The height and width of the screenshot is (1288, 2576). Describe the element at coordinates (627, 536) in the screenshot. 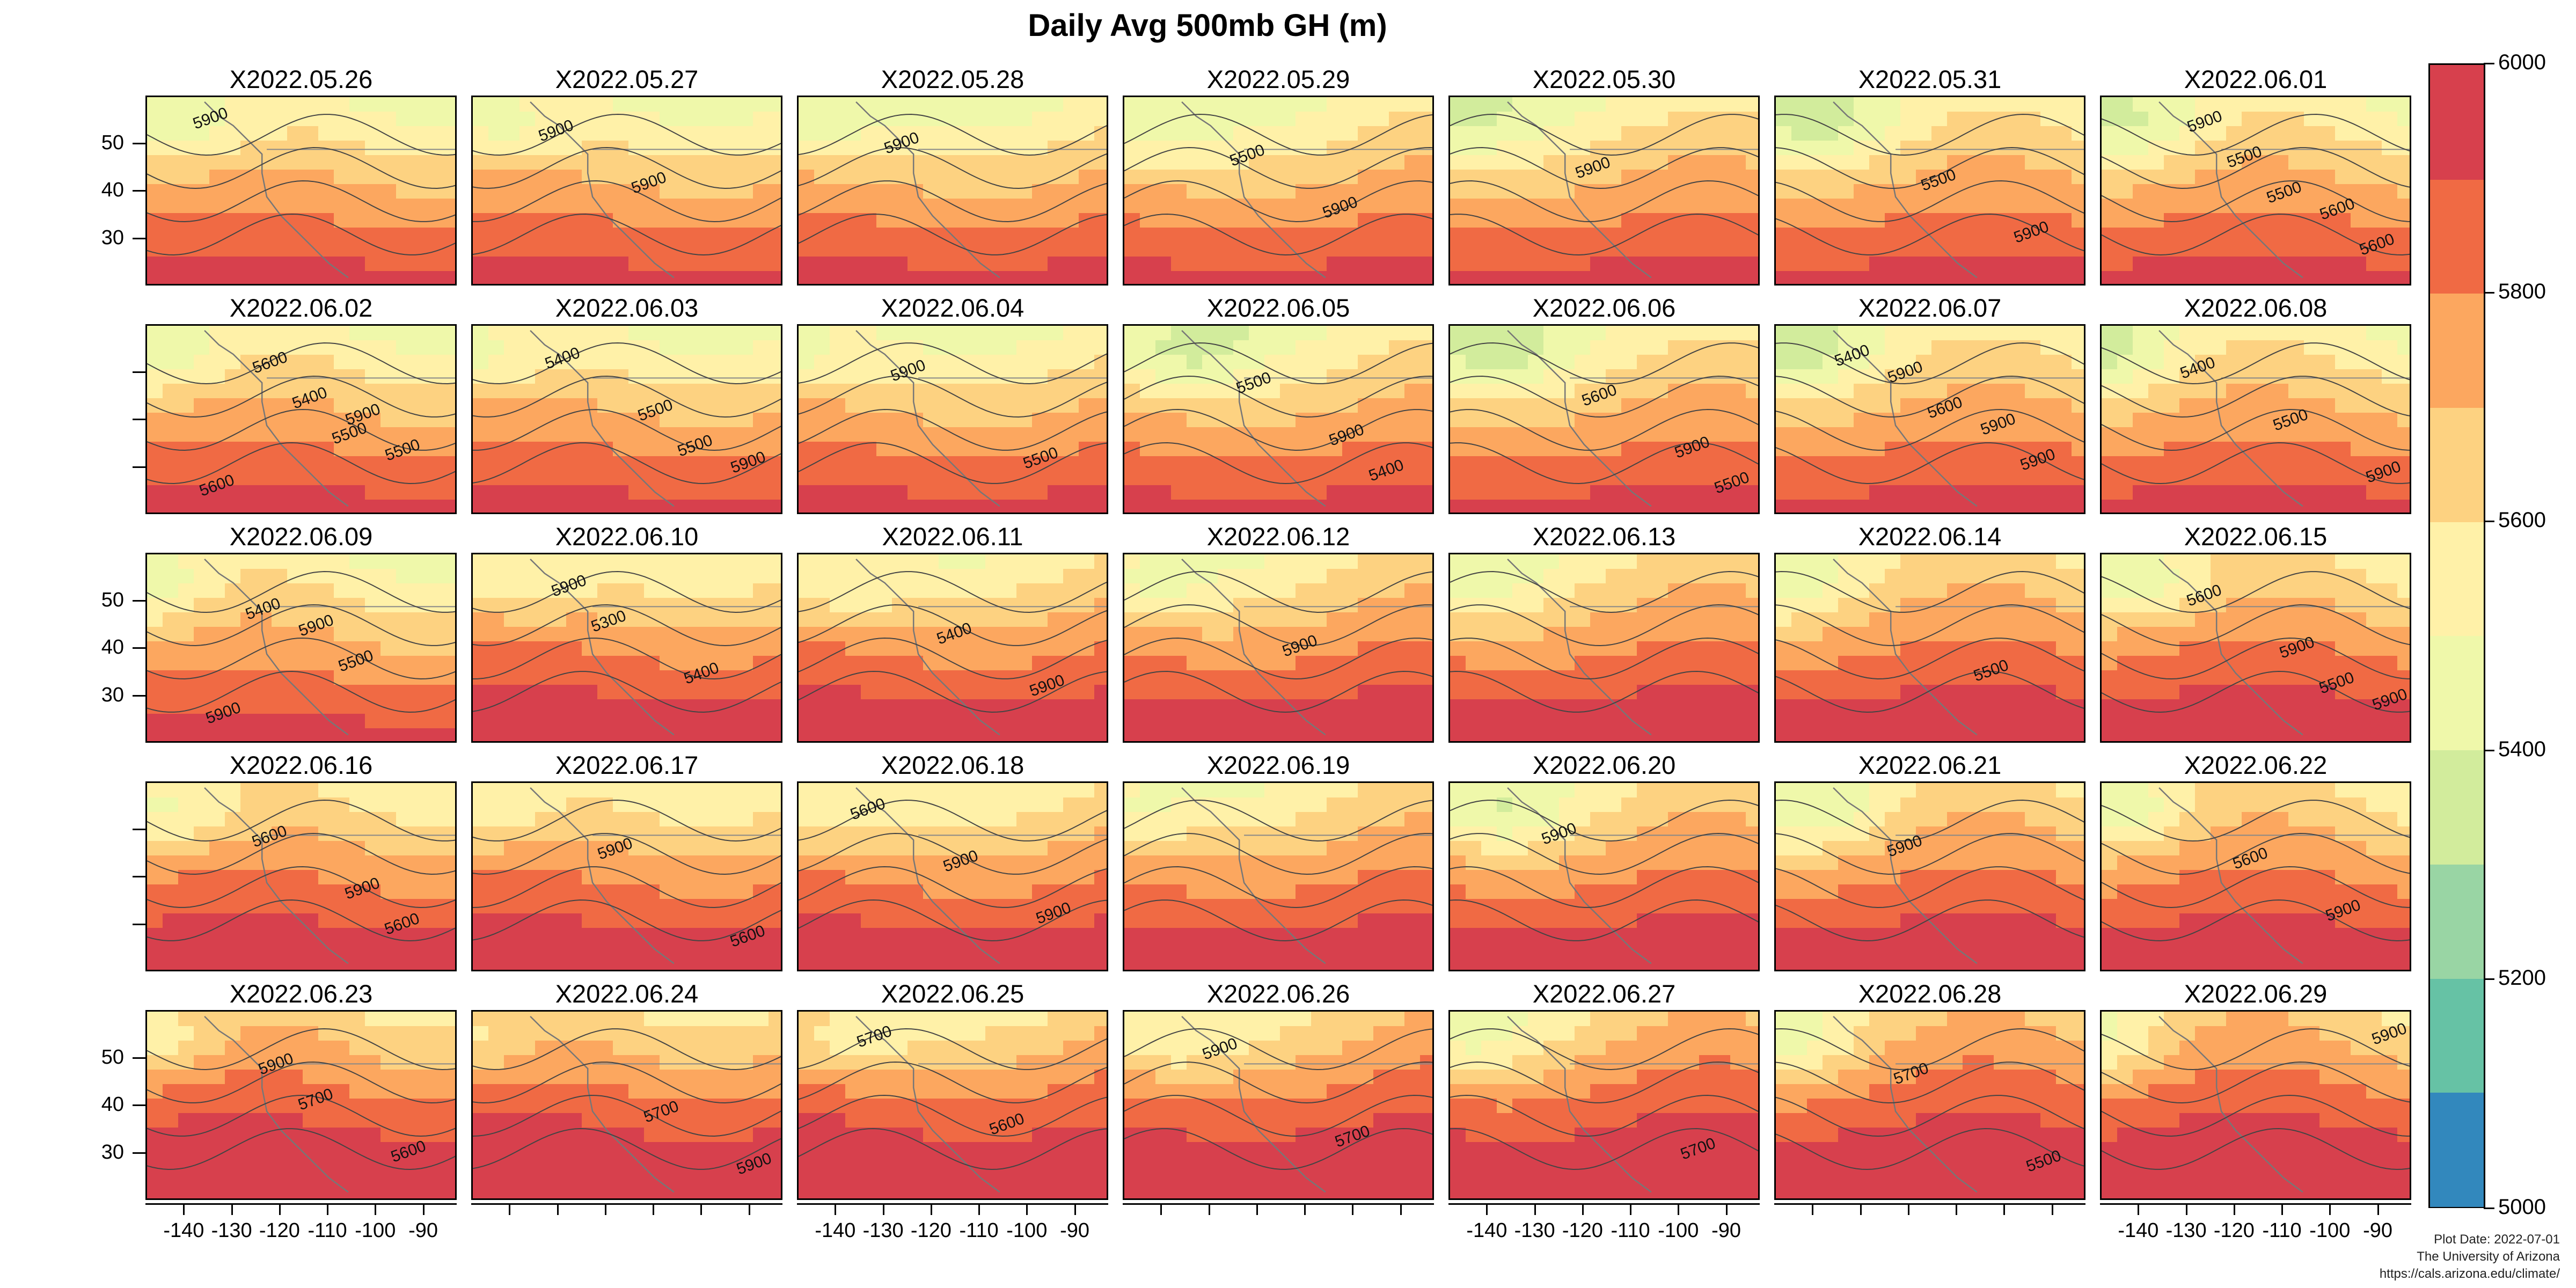

I see `panel-title: X2022.06.10` at that location.